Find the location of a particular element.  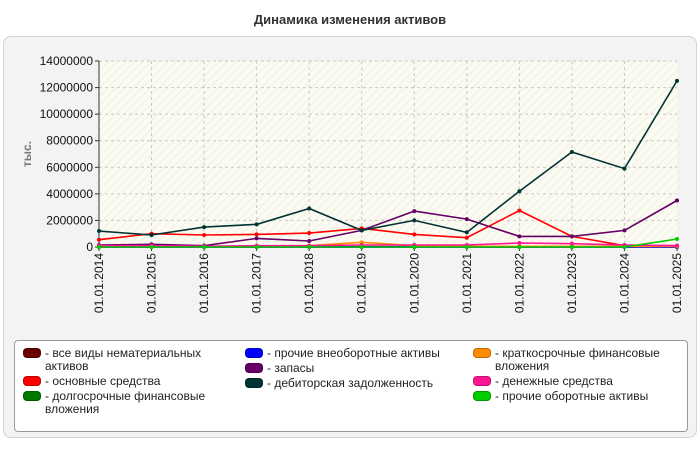

legend-label: - запасы is located at coordinates (291, 368).